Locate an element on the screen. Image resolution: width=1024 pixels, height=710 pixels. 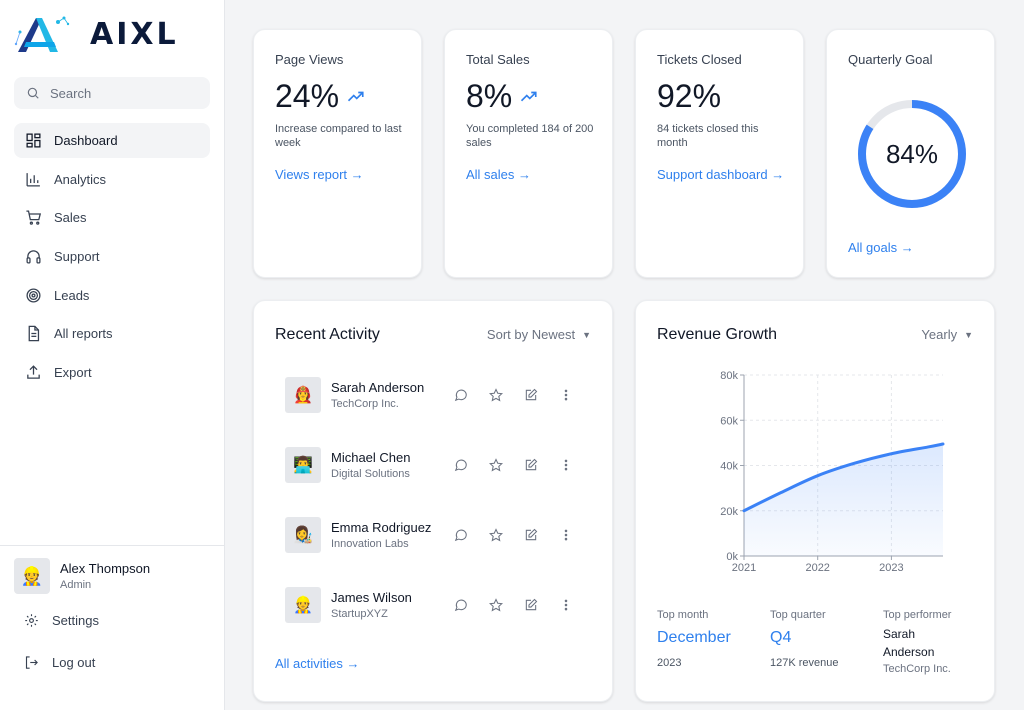
sort-dropdown: Sort by Newest ▼ is located at coordinates (539, 334).